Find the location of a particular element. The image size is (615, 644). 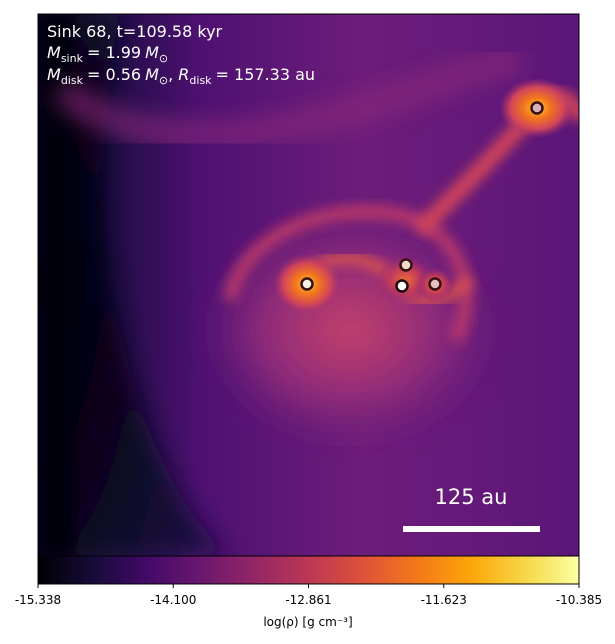

colorbar is located at coordinates (308, 570).